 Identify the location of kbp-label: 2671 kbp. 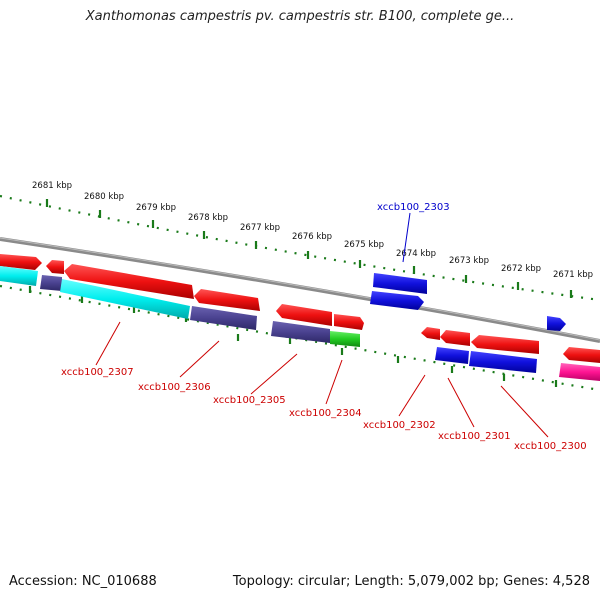
(573, 275).